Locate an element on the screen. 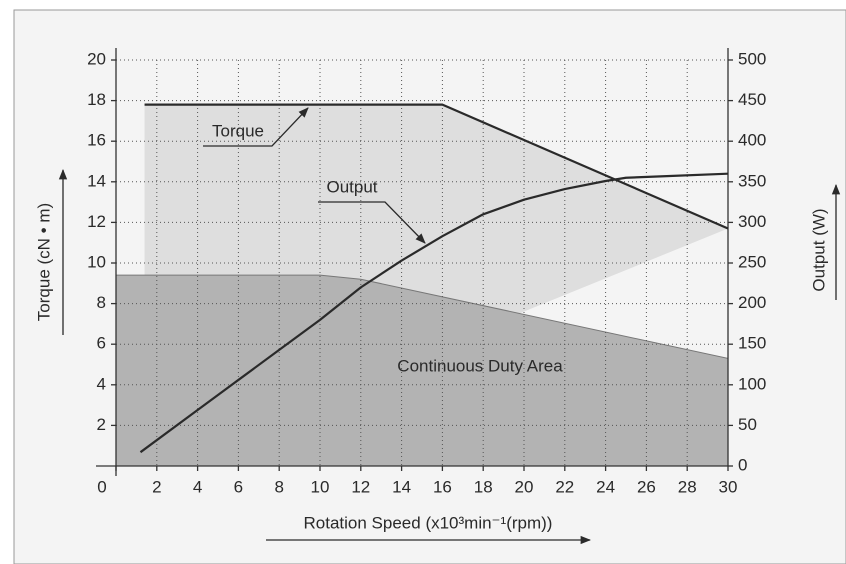 The image size is (846, 564). y2-axis-title: Output (W) is located at coordinates (818, 249).